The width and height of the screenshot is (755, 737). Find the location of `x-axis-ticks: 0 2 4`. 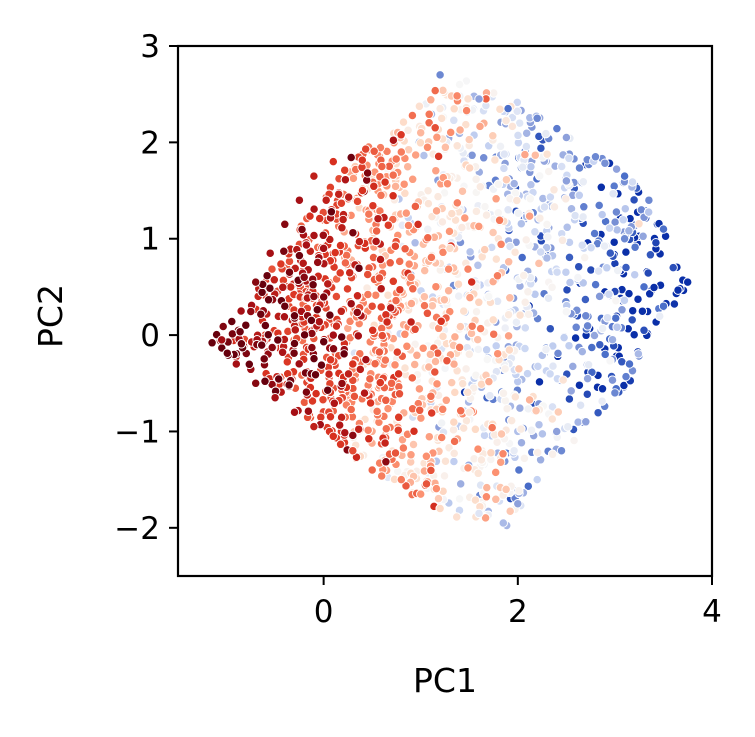

x-axis-ticks: 0 2 4 is located at coordinates (518, 603).